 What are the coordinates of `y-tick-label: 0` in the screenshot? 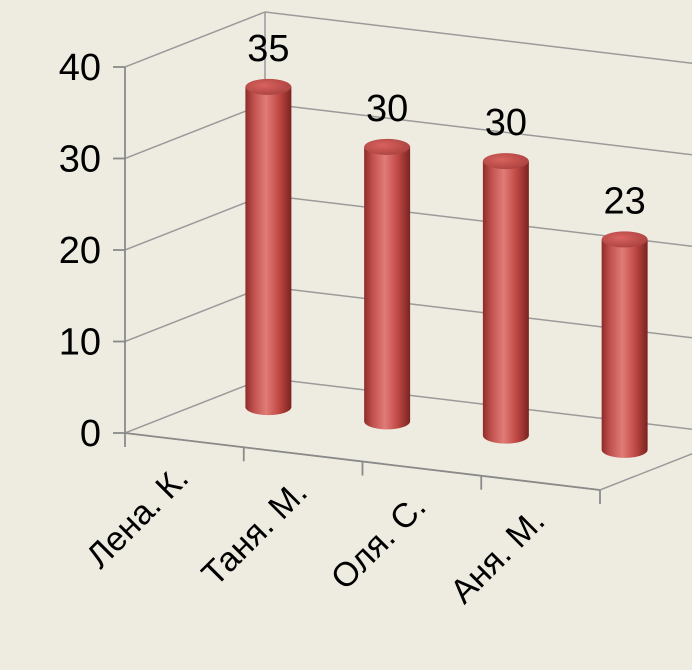 It's located at (90, 434).